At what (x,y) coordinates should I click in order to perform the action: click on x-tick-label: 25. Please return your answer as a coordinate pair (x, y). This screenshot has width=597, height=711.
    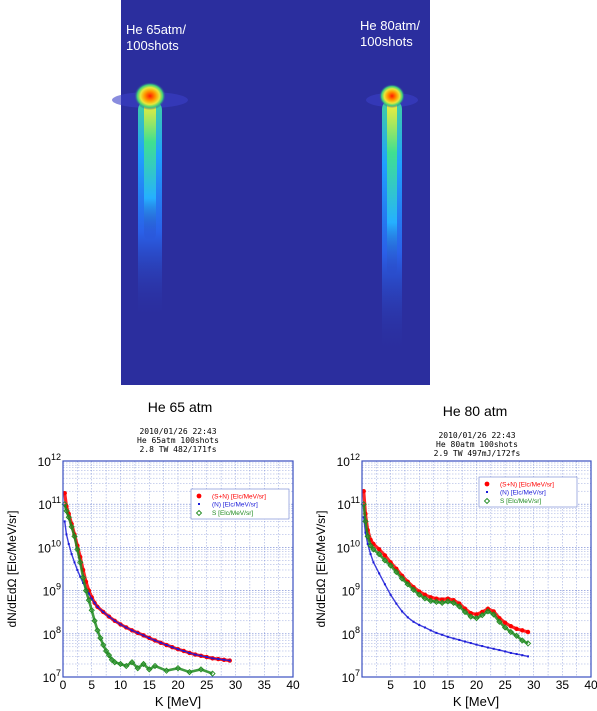
    Looking at the image, I should click on (207, 685).